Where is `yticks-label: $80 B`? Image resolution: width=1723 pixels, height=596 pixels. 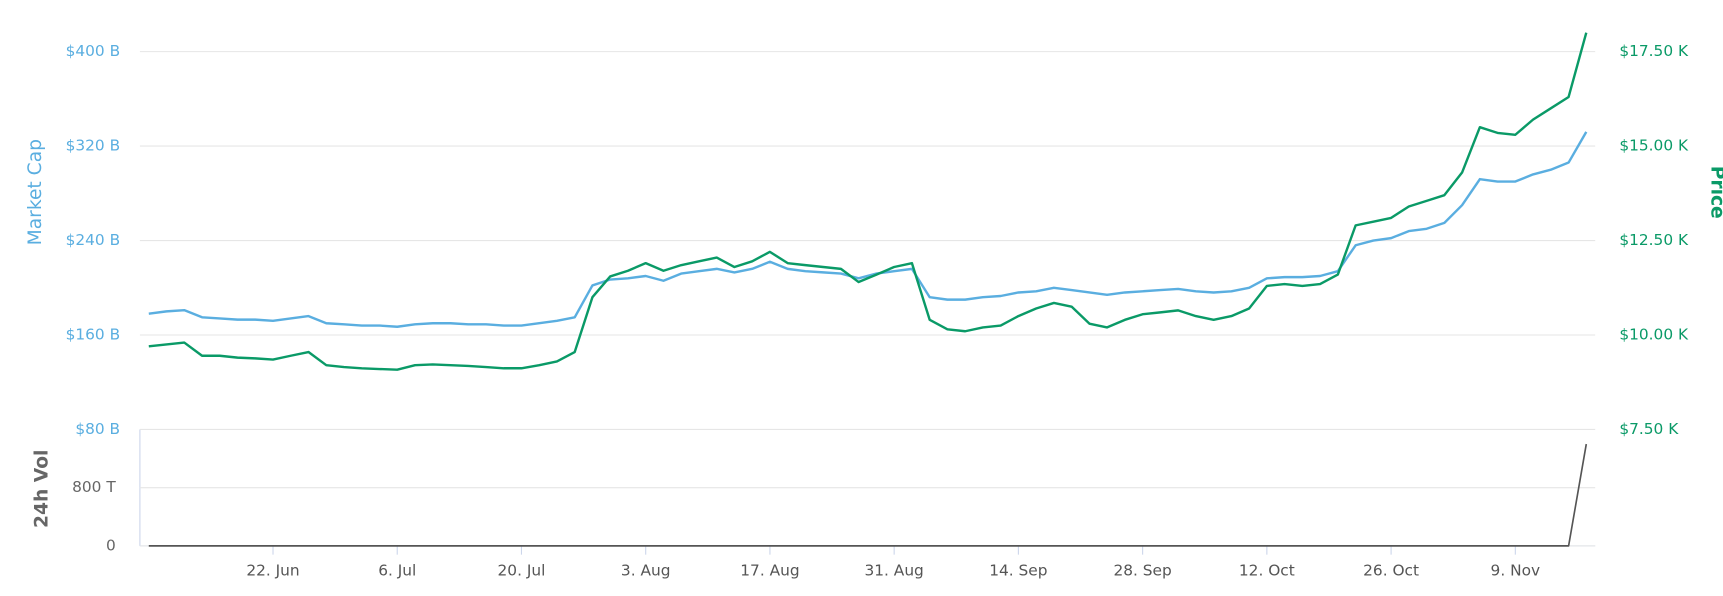 yticks-label: $80 B is located at coordinates (97, 429).